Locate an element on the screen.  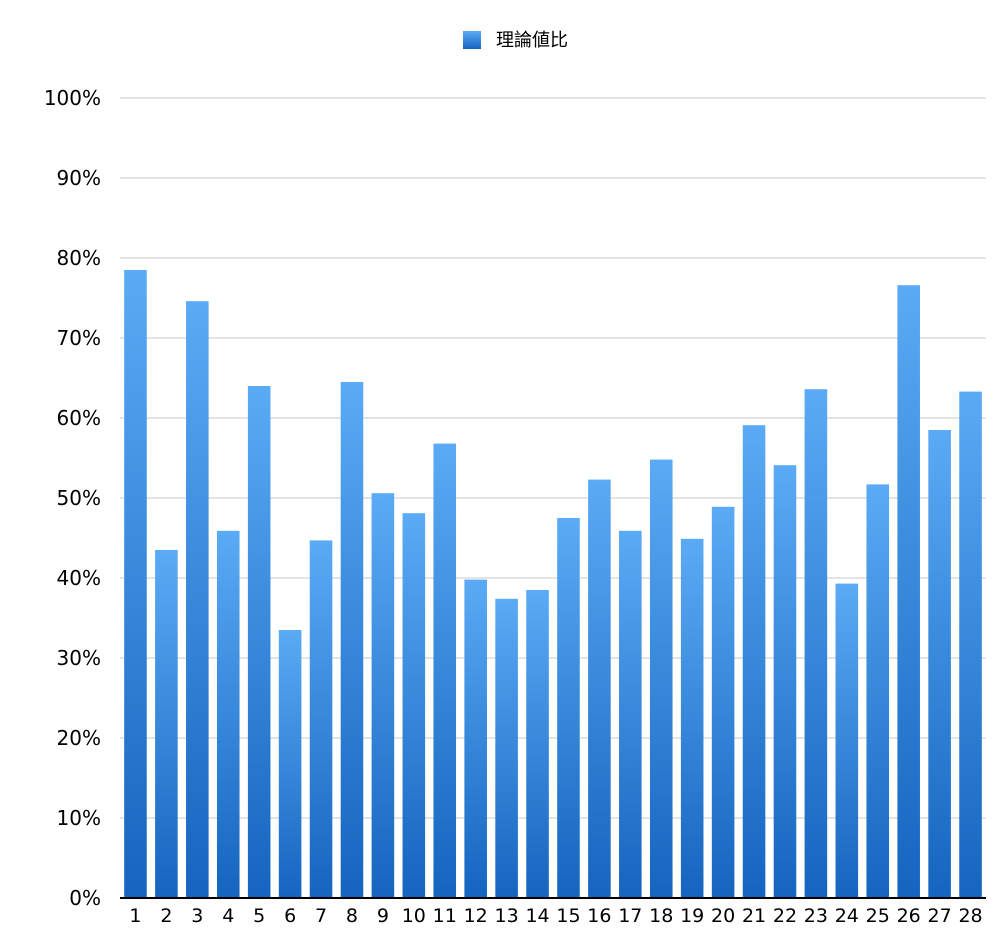
x-tick-label: 22 is located at coordinates (785, 916).